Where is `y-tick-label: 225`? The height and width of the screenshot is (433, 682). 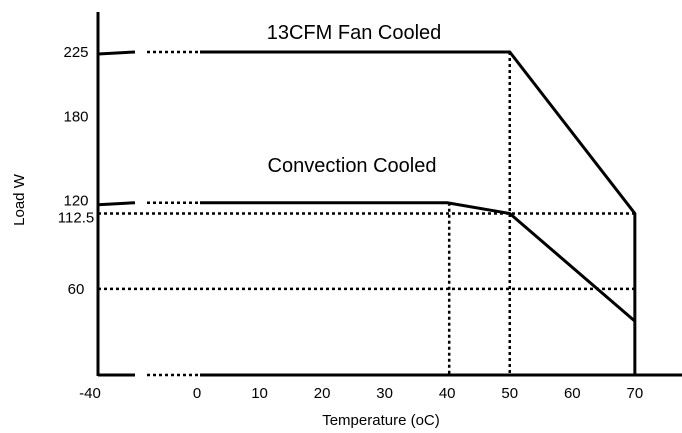 y-tick-label: 225 is located at coordinates (75, 52).